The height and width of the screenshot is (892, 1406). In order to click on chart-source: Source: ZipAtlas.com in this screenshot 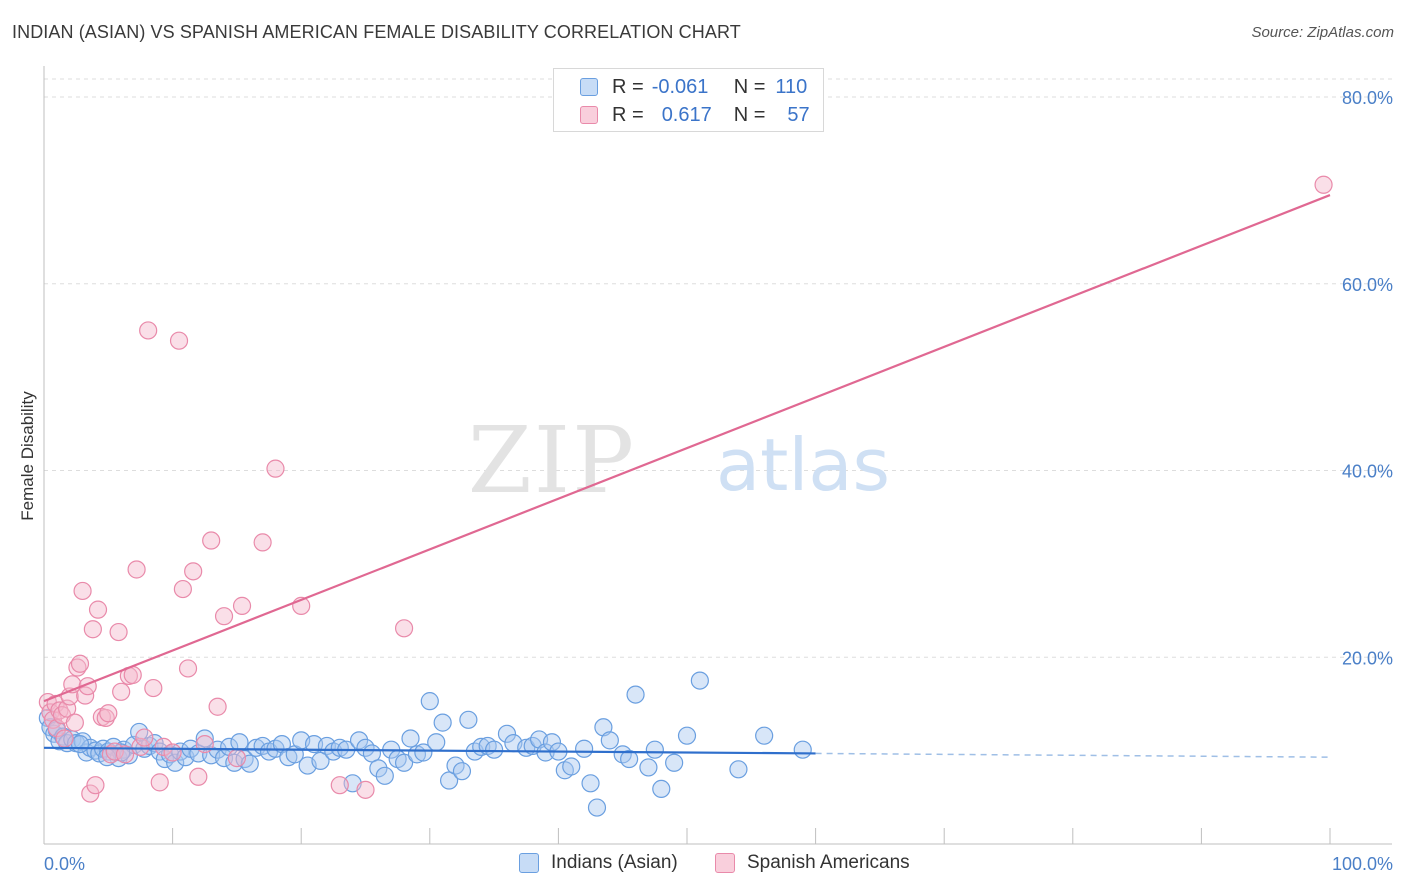, I will do `click(1322, 32)`.